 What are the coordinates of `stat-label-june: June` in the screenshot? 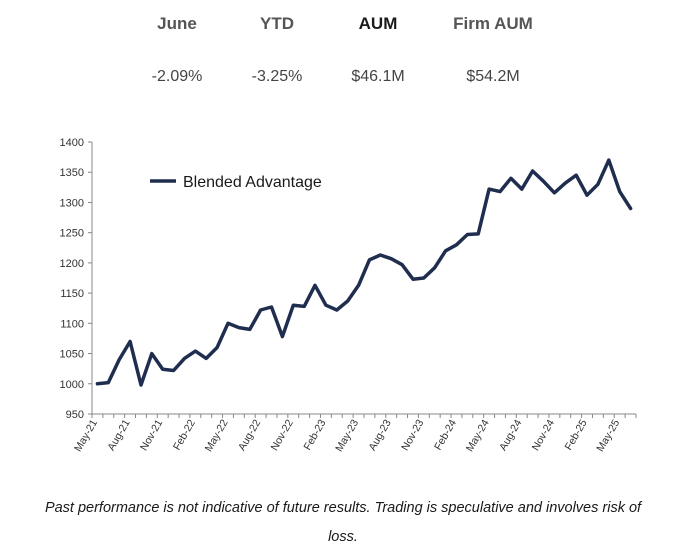 It's located at (177, 23).